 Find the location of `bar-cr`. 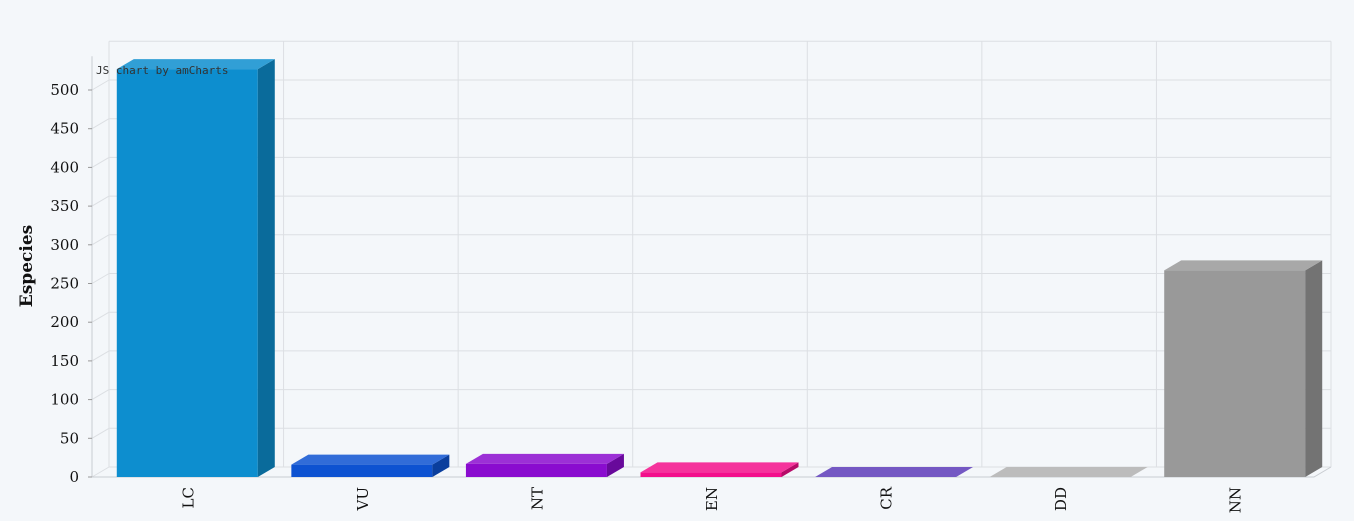

bar-cr is located at coordinates (894, 472).